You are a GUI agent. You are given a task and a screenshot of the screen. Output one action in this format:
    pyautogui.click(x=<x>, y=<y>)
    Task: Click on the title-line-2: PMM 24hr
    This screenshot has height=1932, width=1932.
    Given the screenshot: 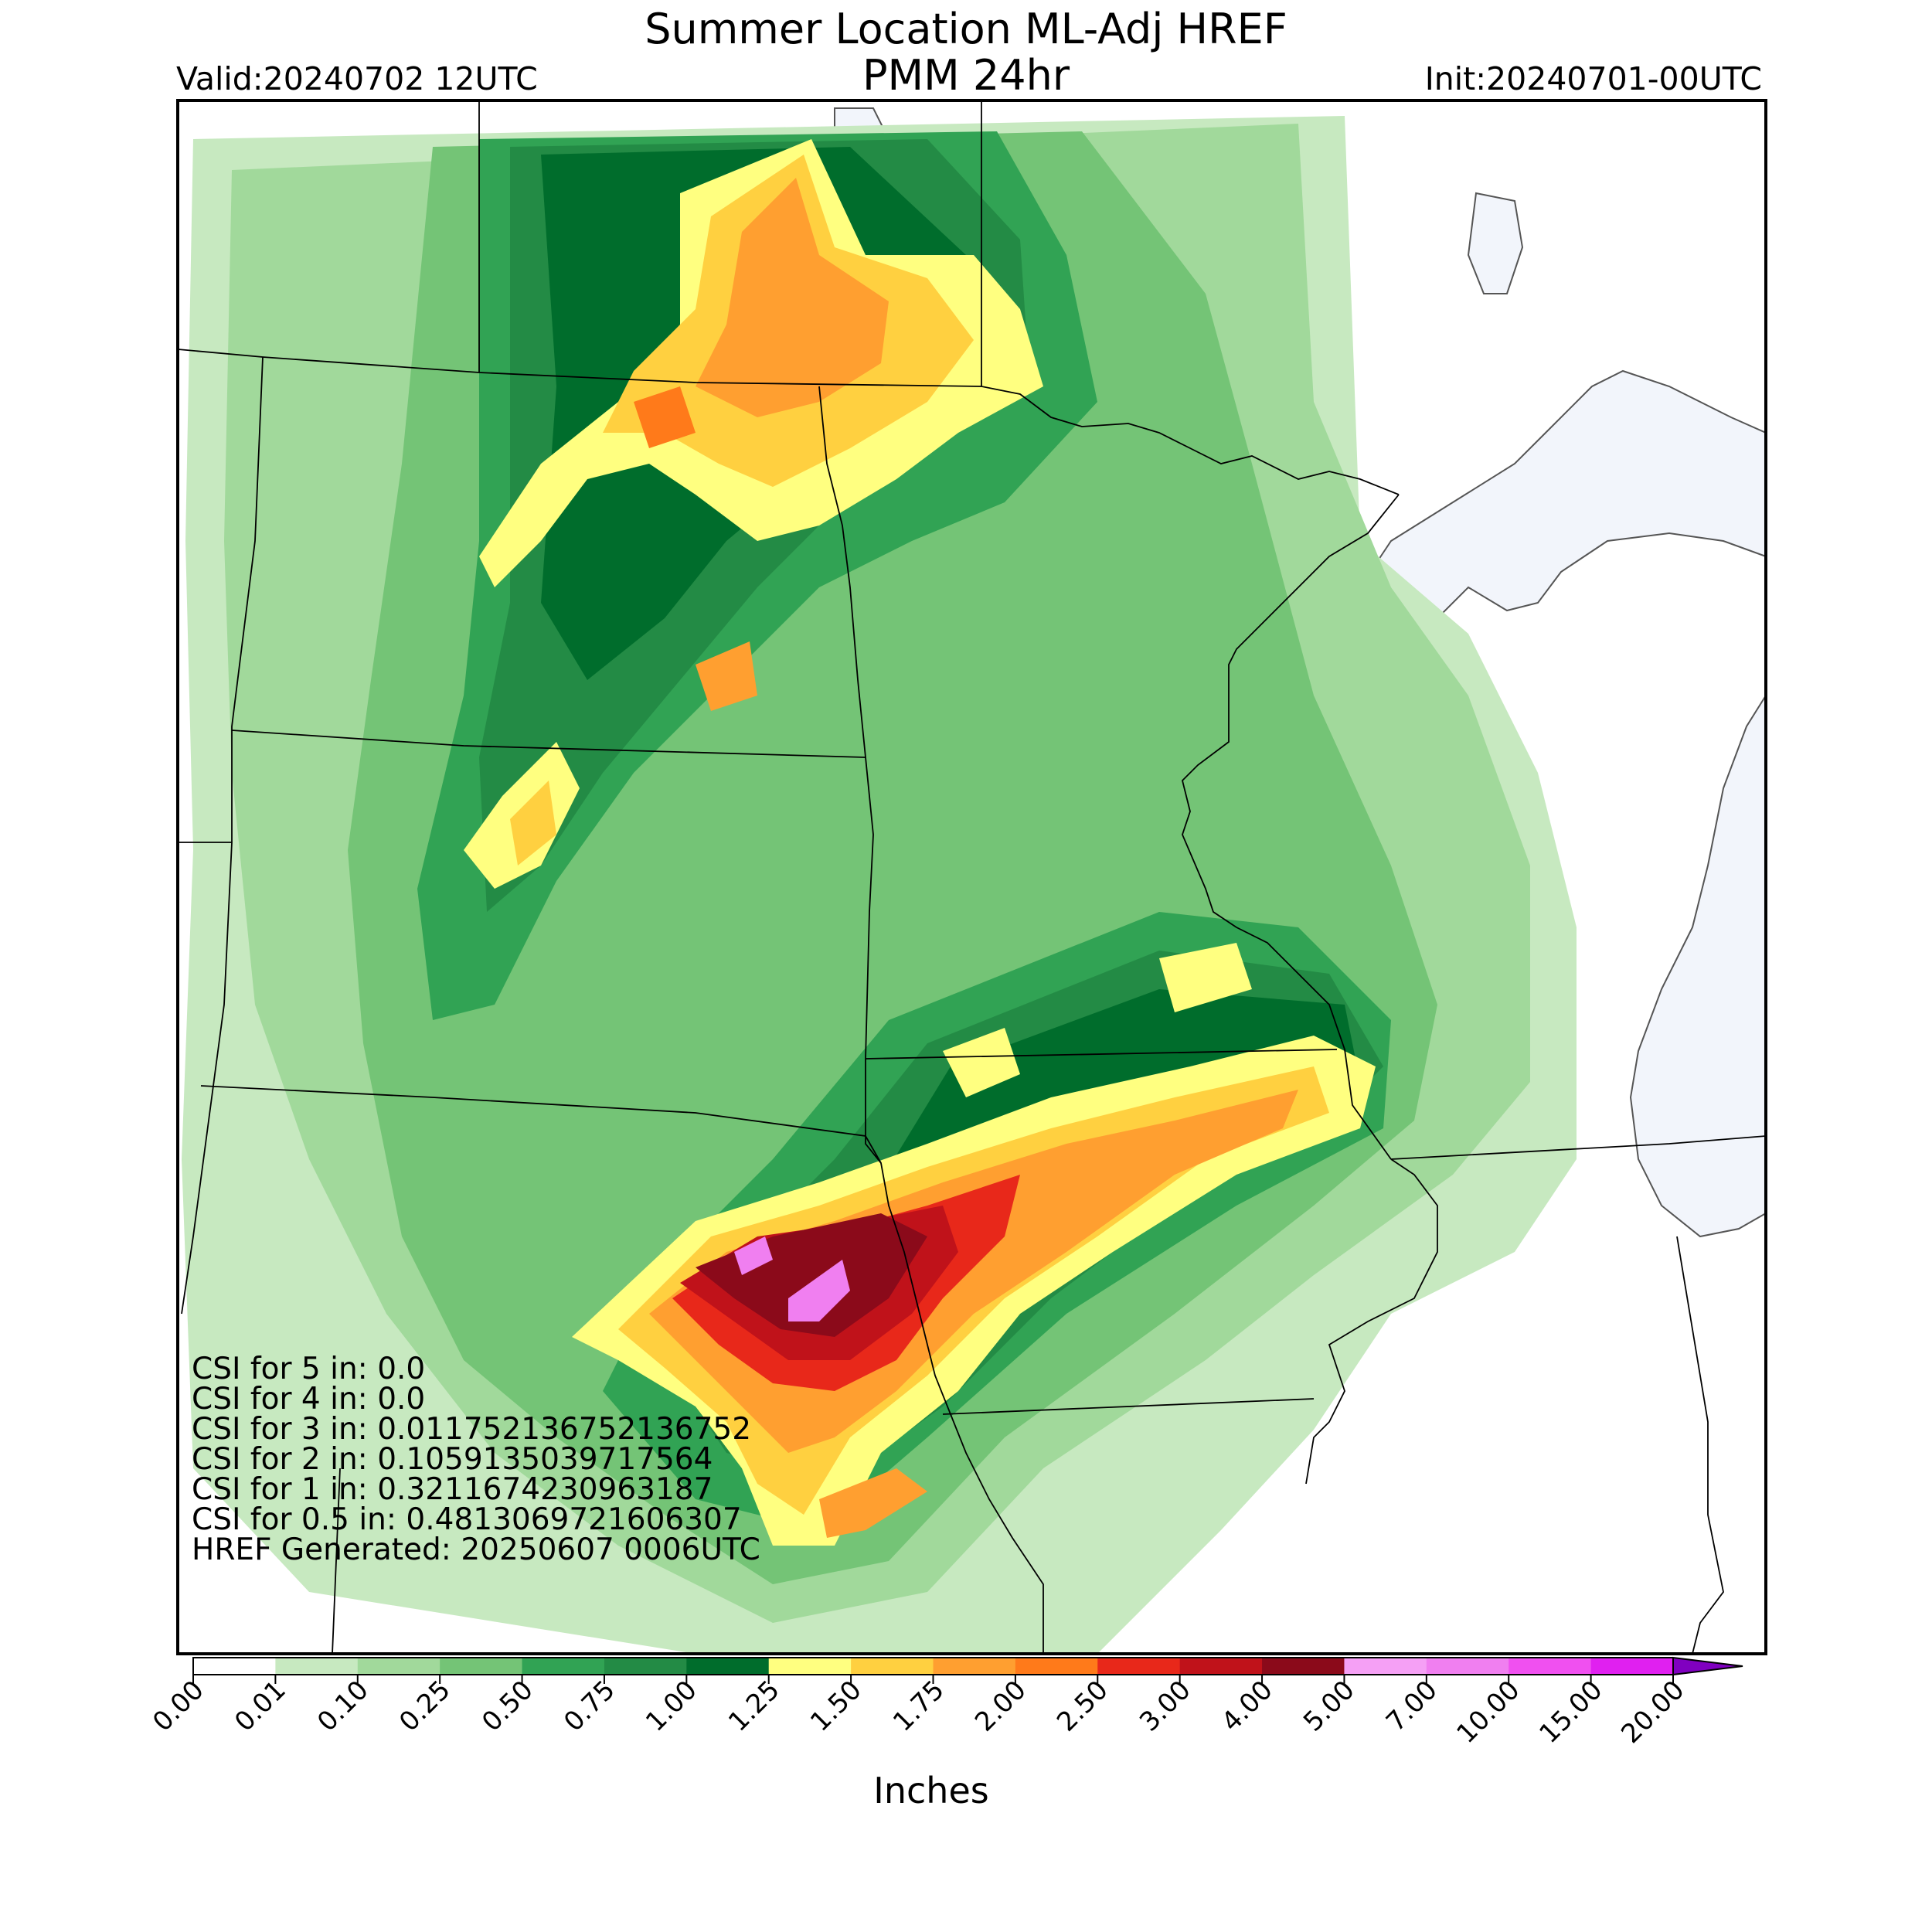 What is the action you would take?
    pyautogui.click(x=966, y=75)
    